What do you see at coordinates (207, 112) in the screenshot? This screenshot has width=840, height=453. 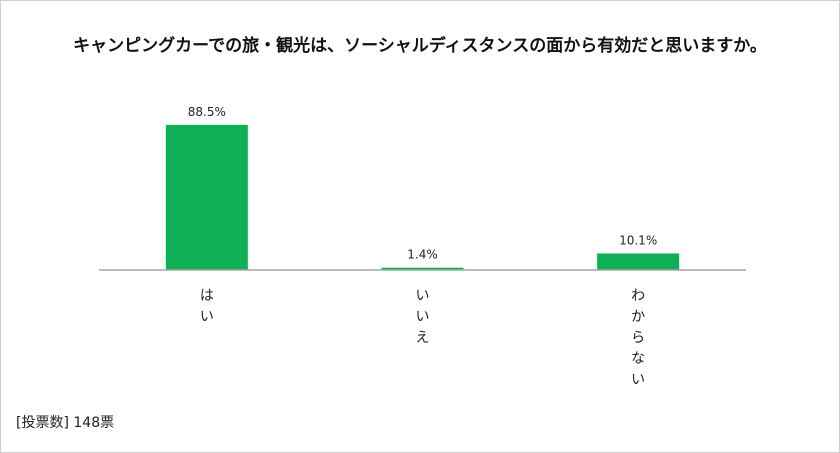 I see `data-label-1: 88.5%` at bounding box center [207, 112].